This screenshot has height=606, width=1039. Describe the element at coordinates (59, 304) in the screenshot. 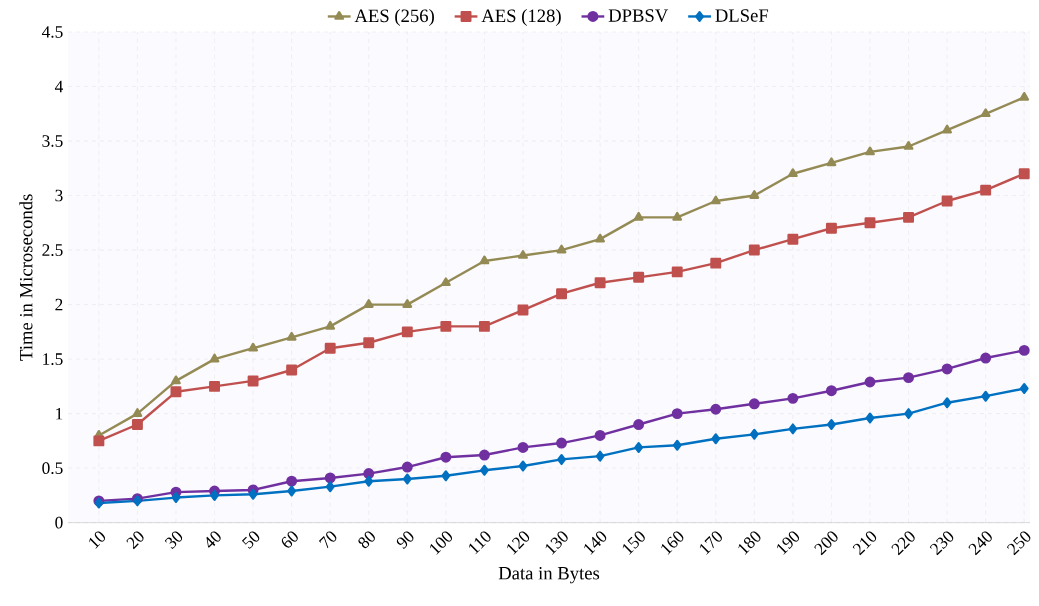

I see `y-tick-label: 2` at that location.